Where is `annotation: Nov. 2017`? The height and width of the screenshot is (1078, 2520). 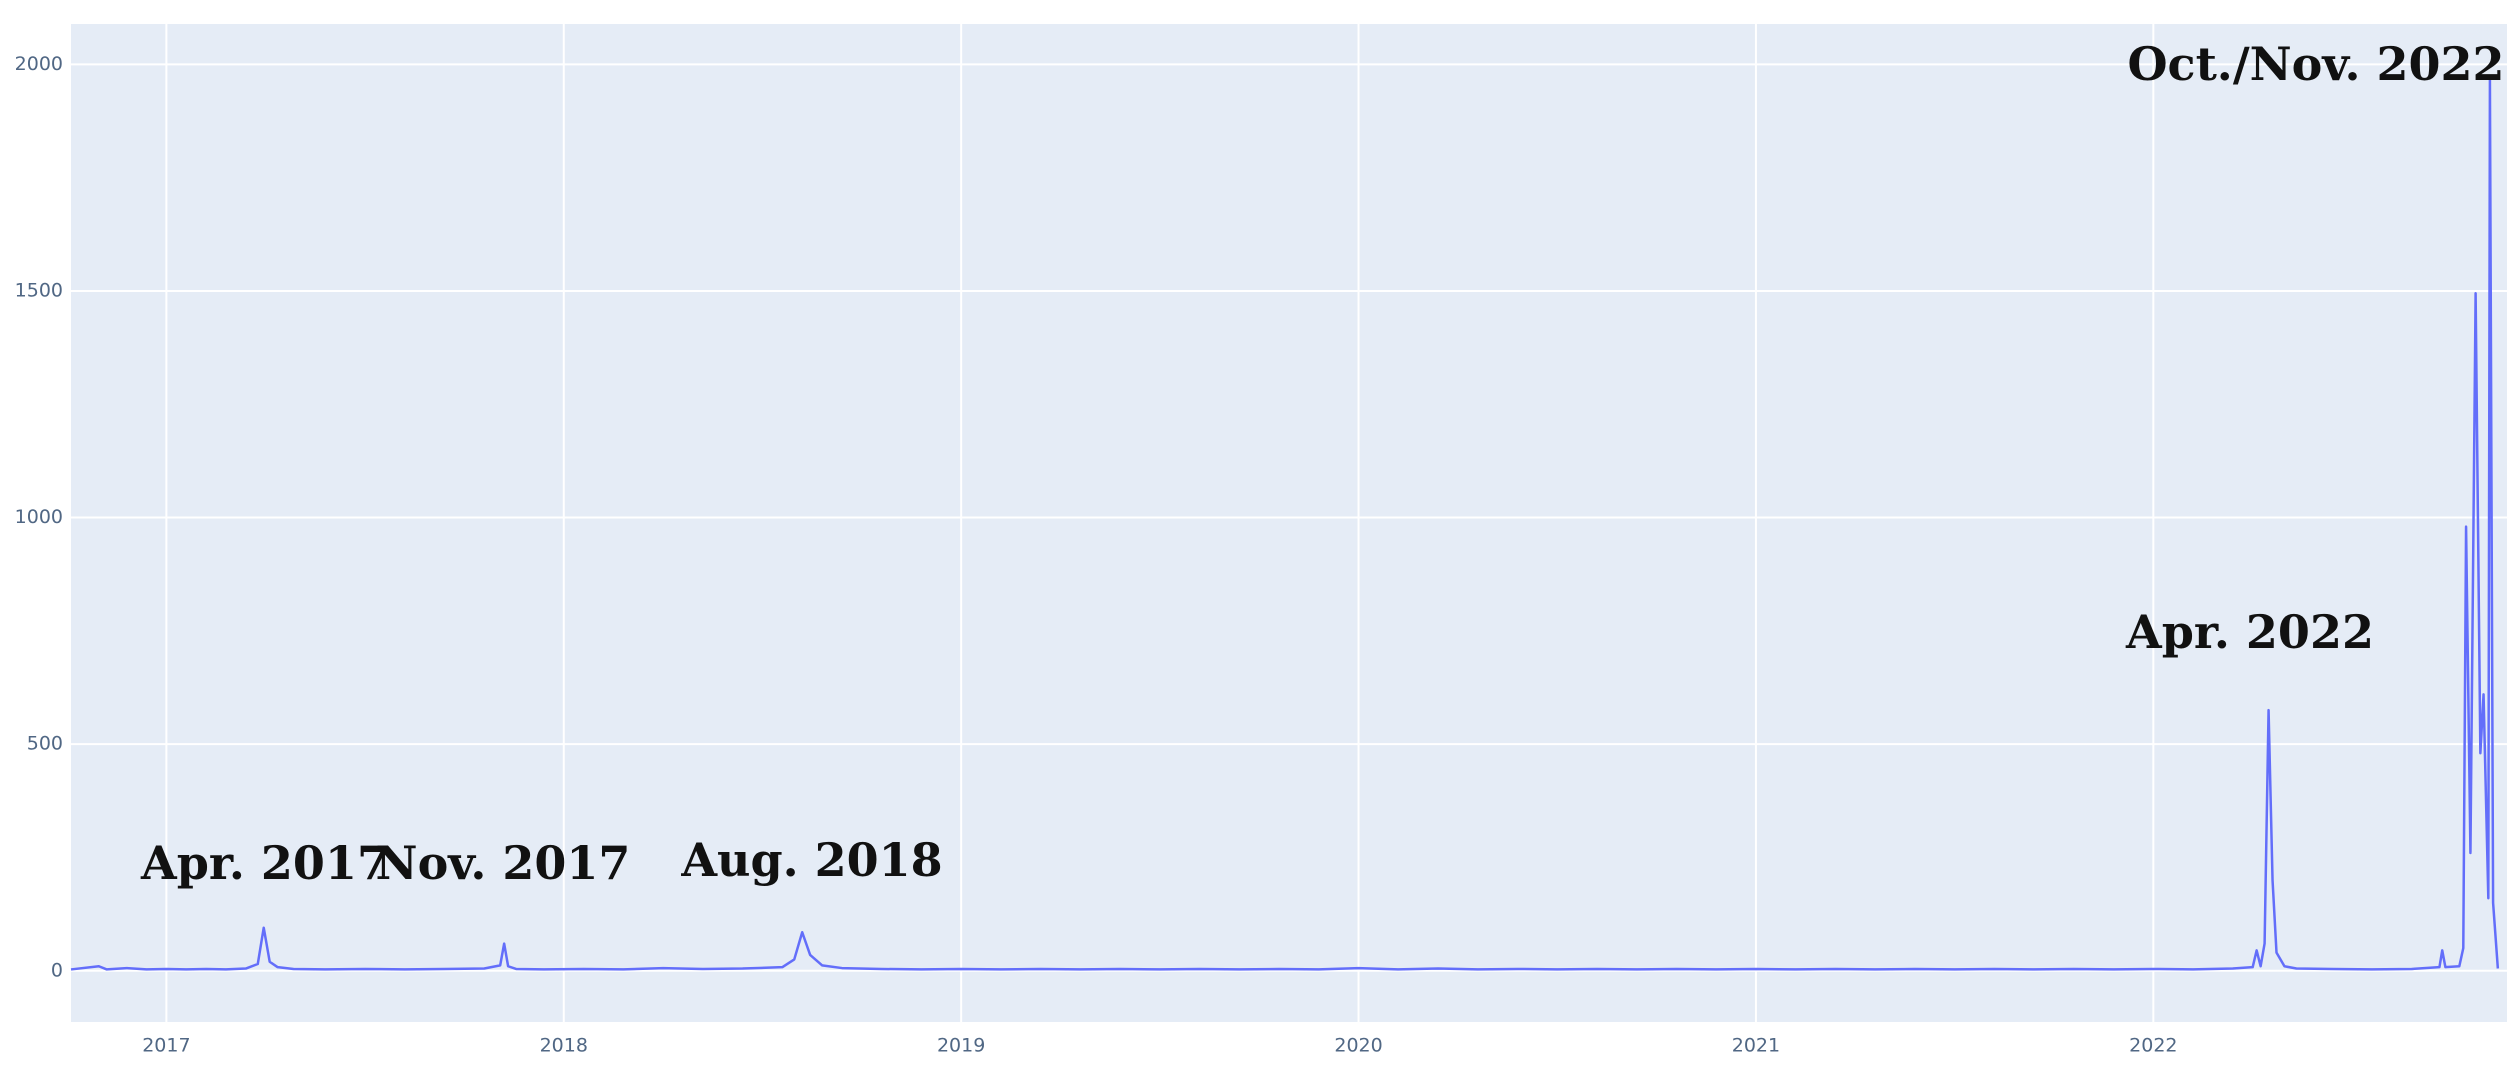
annotation: Nov. 2017 is located at coordinates (503, 863).